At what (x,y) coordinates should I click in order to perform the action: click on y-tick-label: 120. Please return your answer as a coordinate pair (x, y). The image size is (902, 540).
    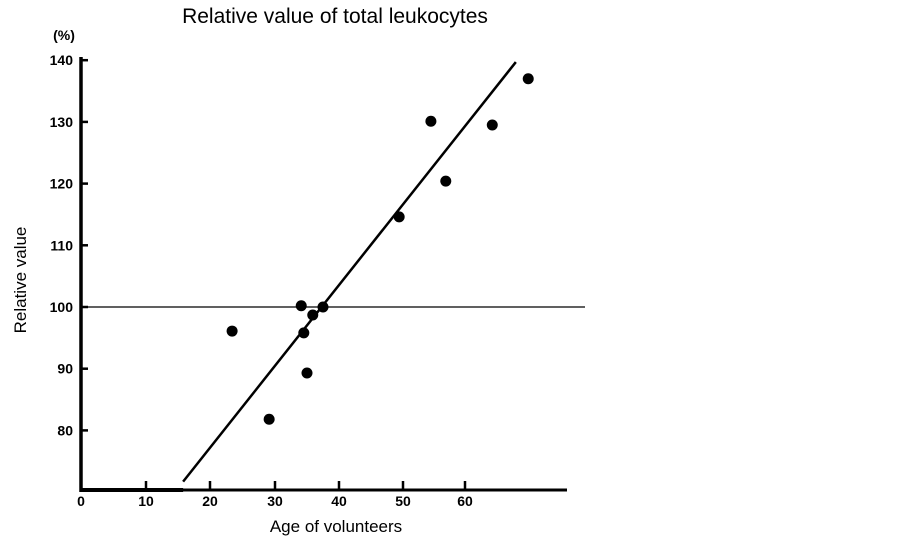
    Looking at the image, I should click on (62, 184).